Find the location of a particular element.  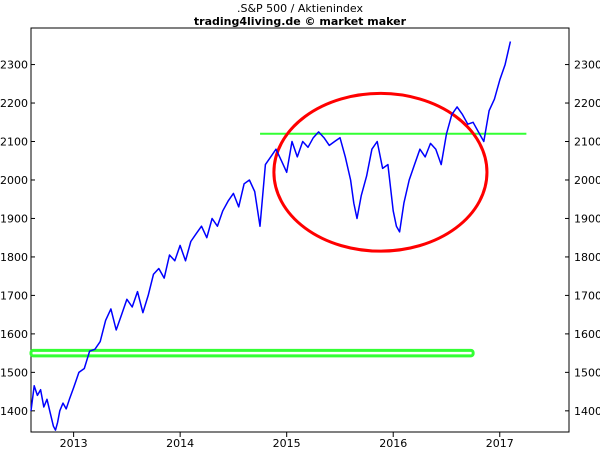

y-tick-label-left: 2000 is located at coordinates (14, 180).